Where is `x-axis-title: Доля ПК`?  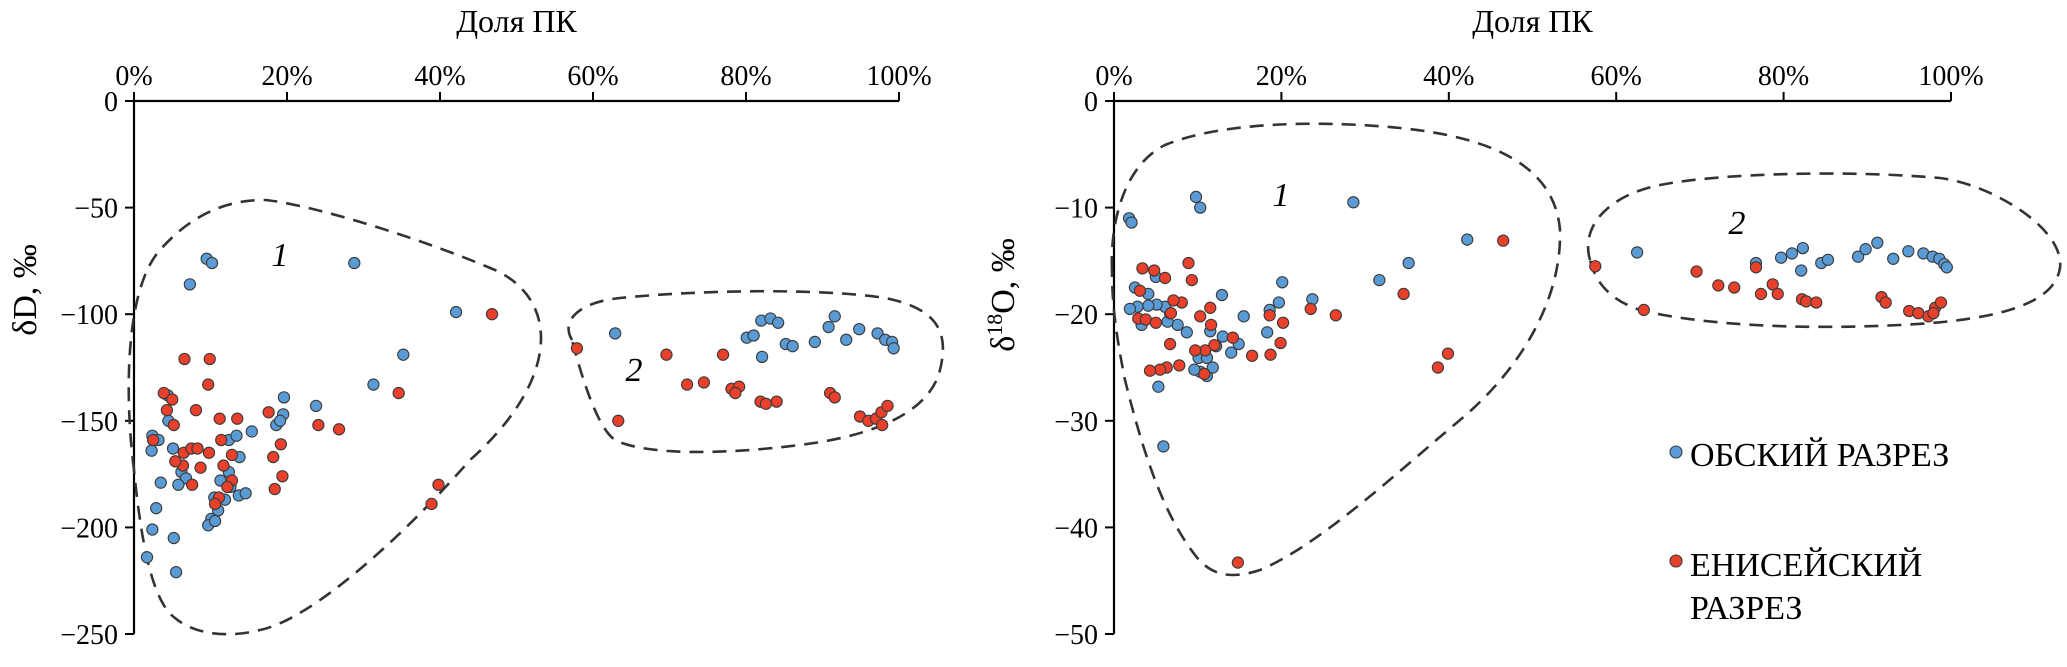
x-axis-title: Доля ПК is located at coordinates (516, 21).